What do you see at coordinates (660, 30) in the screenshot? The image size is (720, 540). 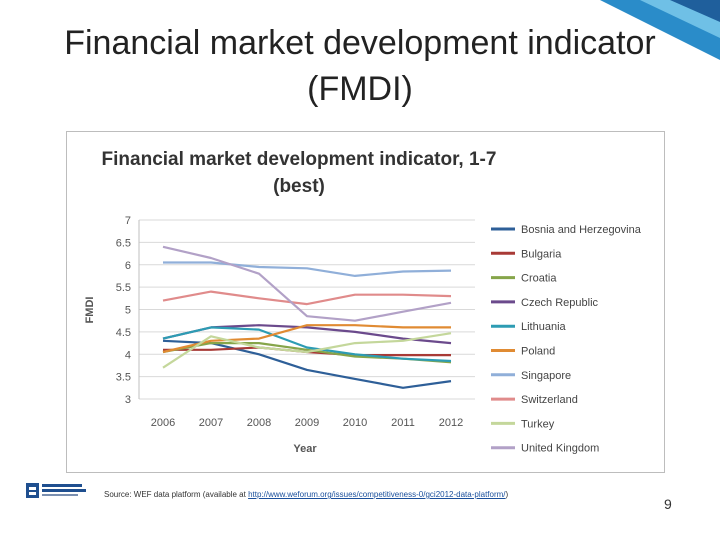 I see `corner-decoration` at bounding box center [660, 30].